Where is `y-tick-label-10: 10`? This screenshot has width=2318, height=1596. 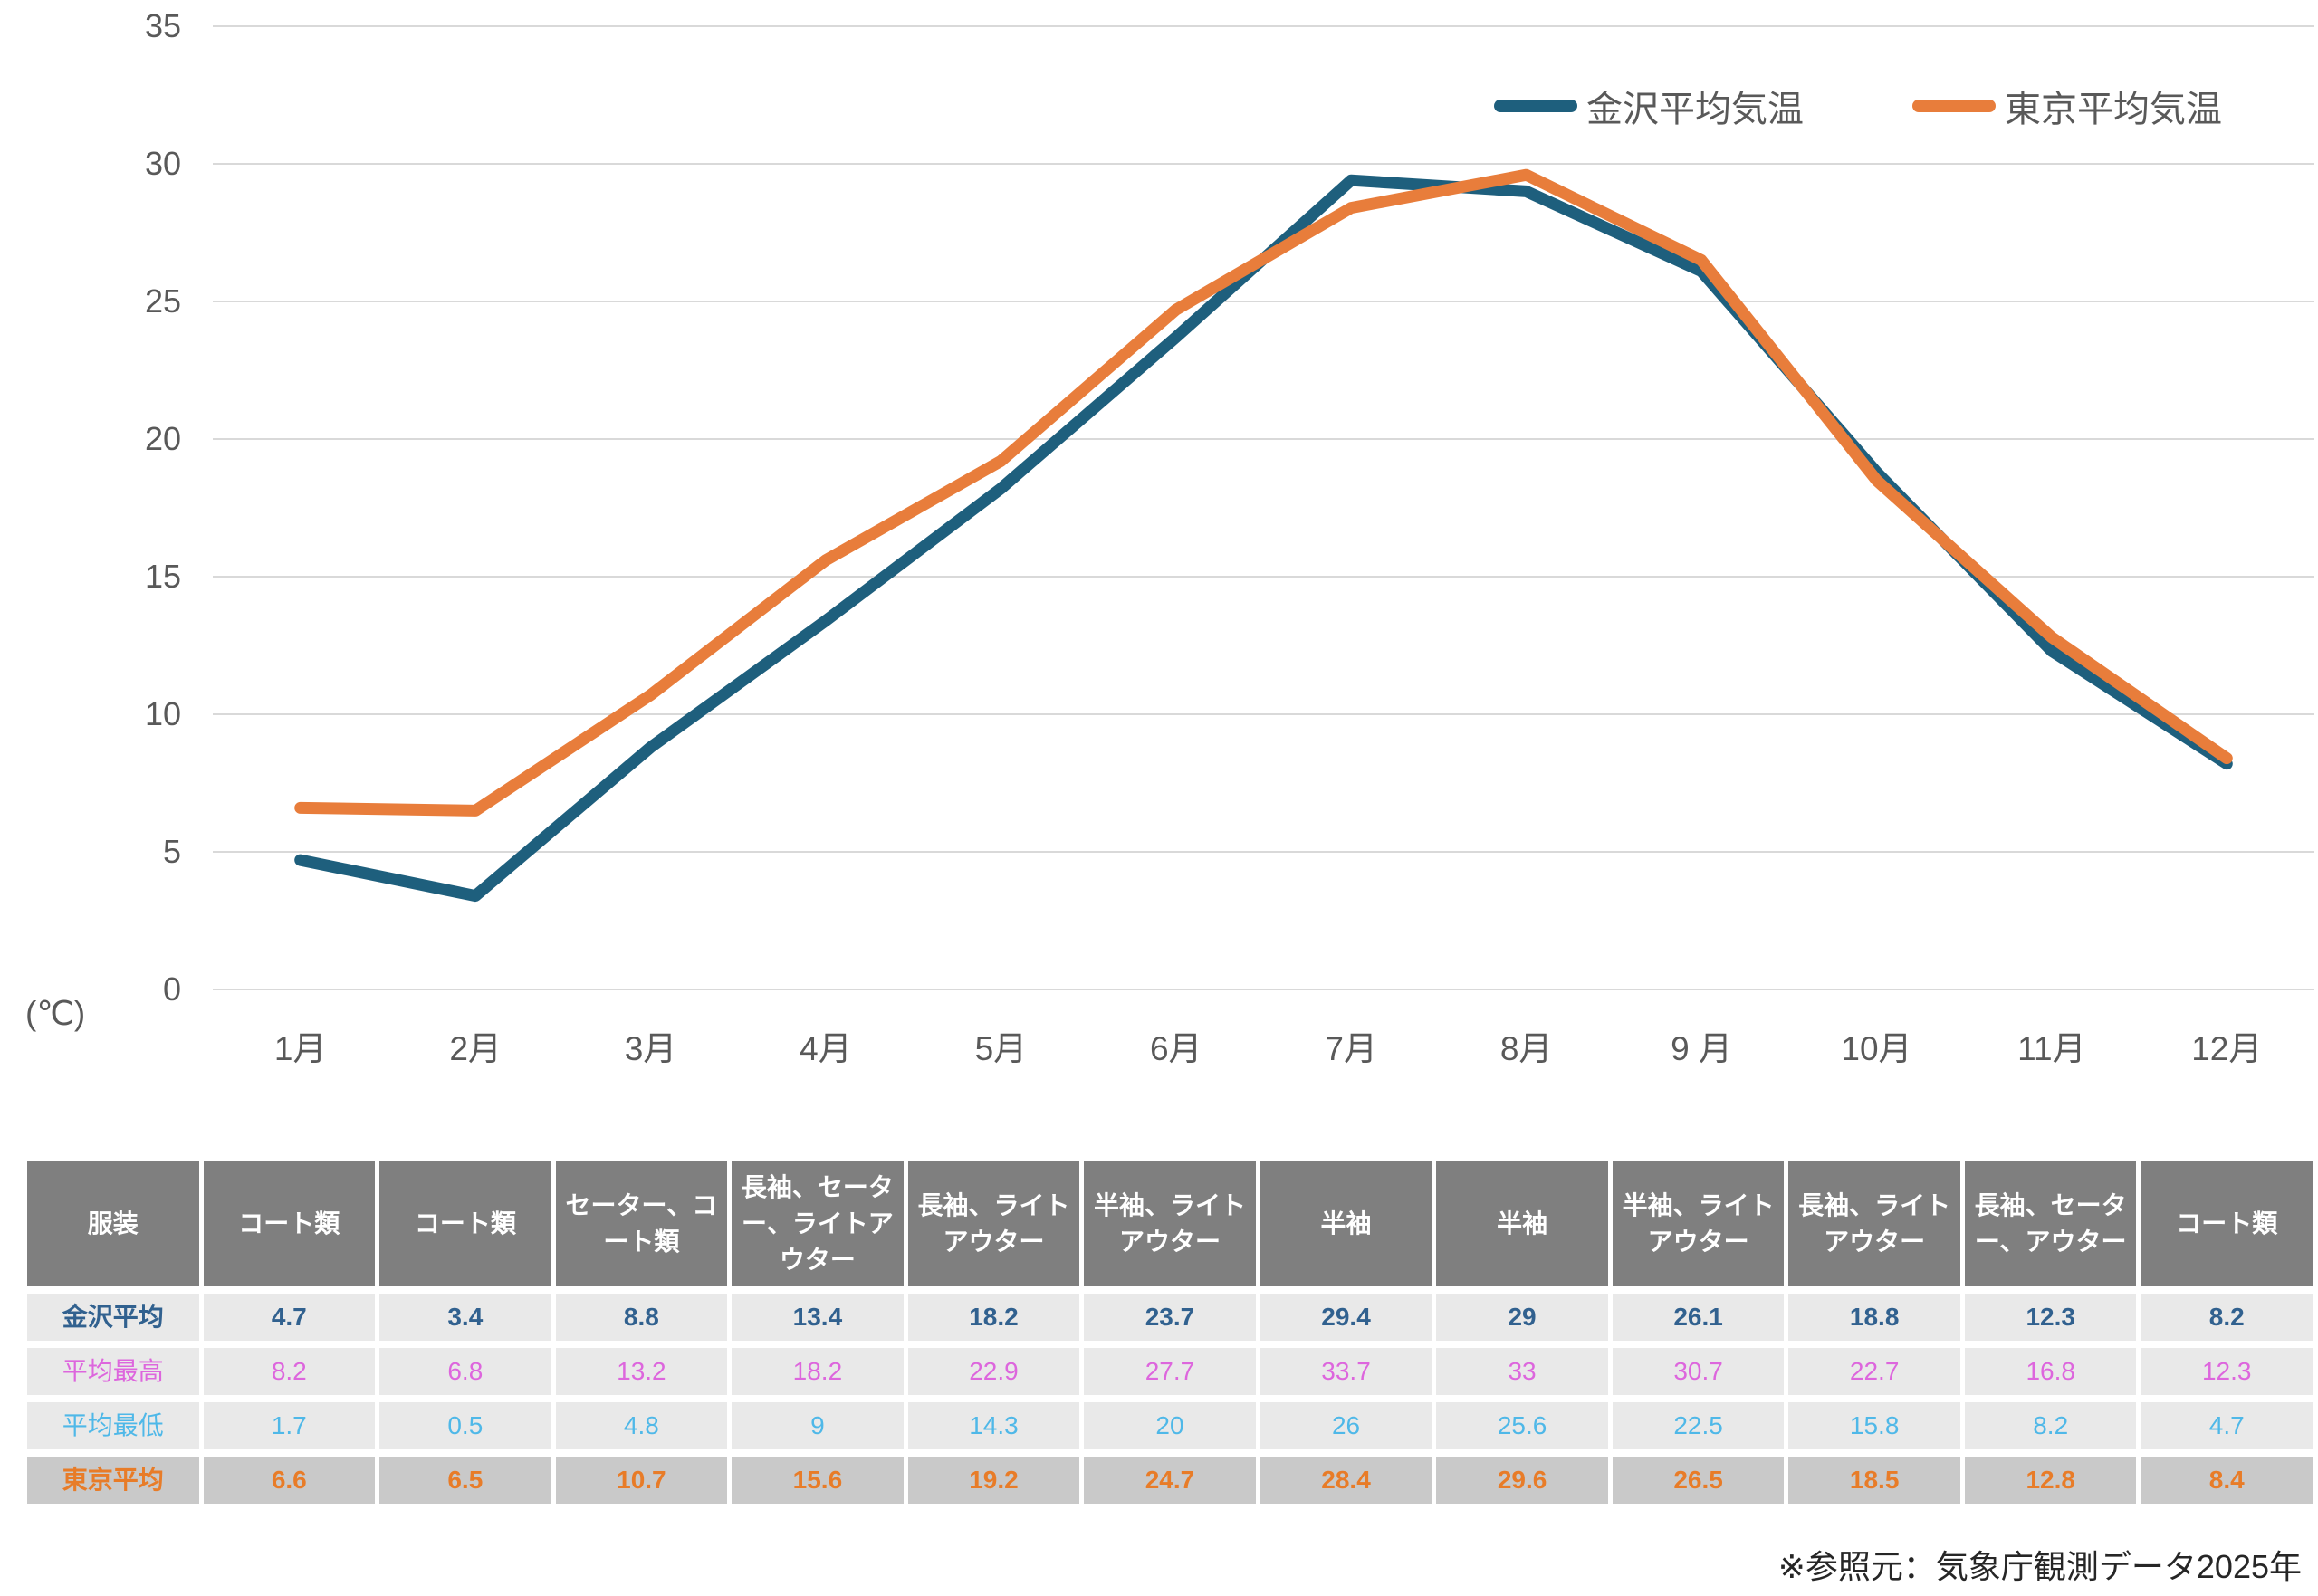 y-tick-label-10: 10 is located at coordinates (162, 713).